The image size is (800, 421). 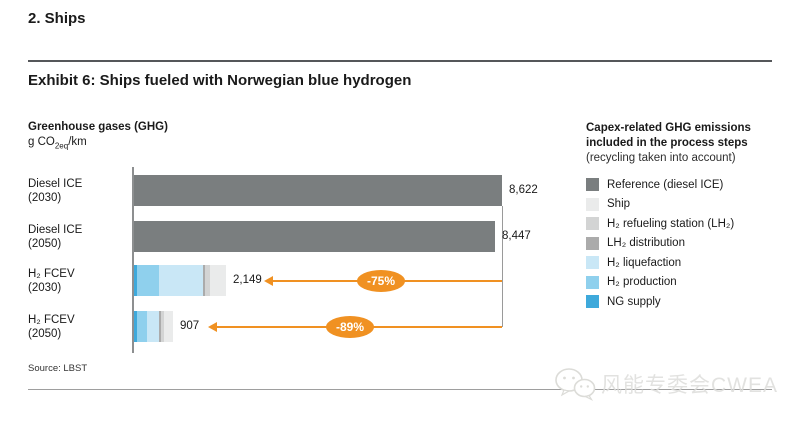 What do you see at coordinates (516, 235) in the screenshot?
I see `bar-value-label: 8,447` at bounding box center [516, 235].